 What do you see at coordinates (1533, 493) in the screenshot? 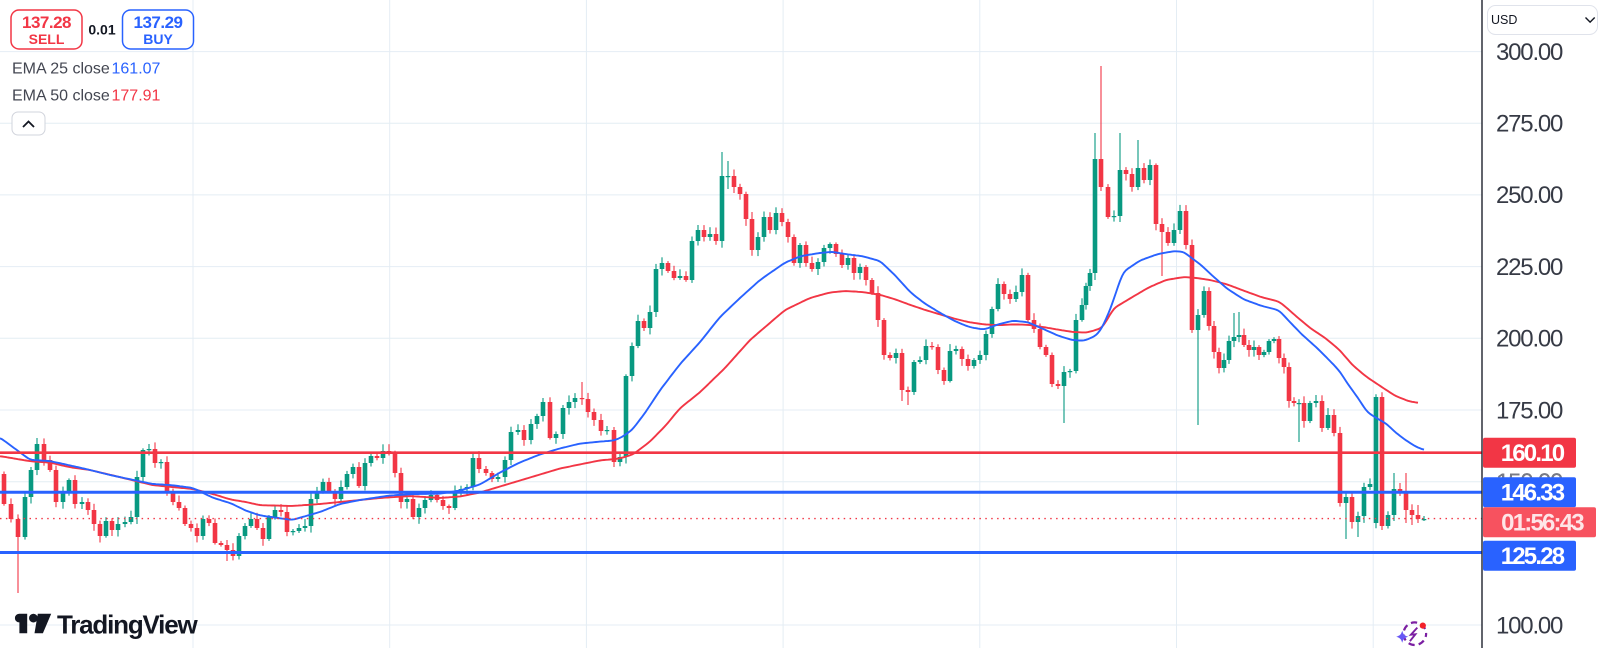
I see `svg-text: 146.33` at bounding box center [1533, 493].